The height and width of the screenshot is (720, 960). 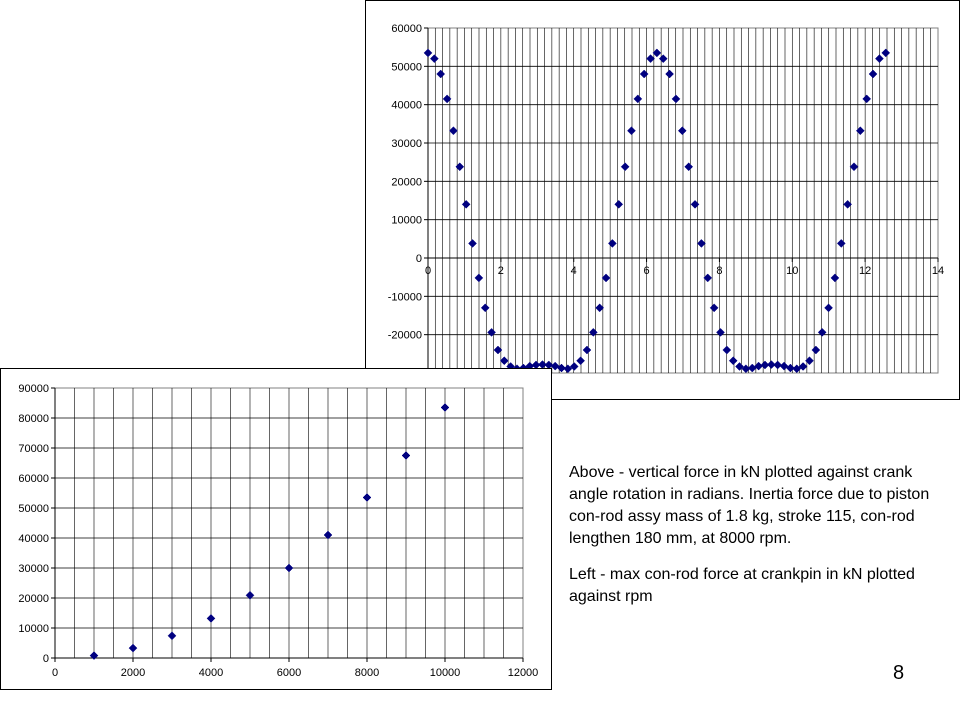 I want to click on x-tick-label: 10000, so click(x=445, y=673).